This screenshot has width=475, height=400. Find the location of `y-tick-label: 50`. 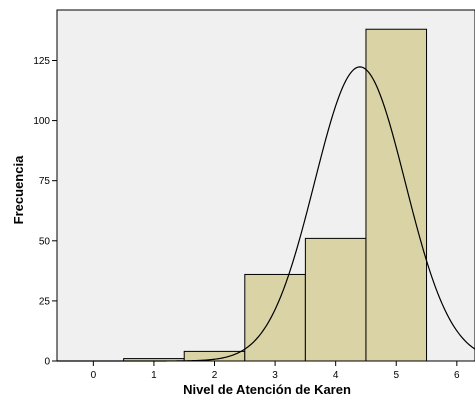

y-tick-label: 50 is located at coordinates (45, 241).